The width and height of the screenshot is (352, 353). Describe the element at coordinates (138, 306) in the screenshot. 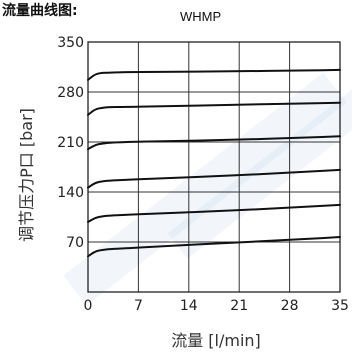

I see `x-tick-label: 7` at that location.